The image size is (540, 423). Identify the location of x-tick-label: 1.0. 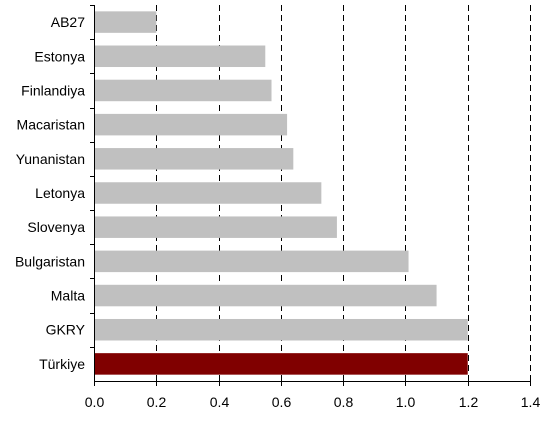
(406, 402).